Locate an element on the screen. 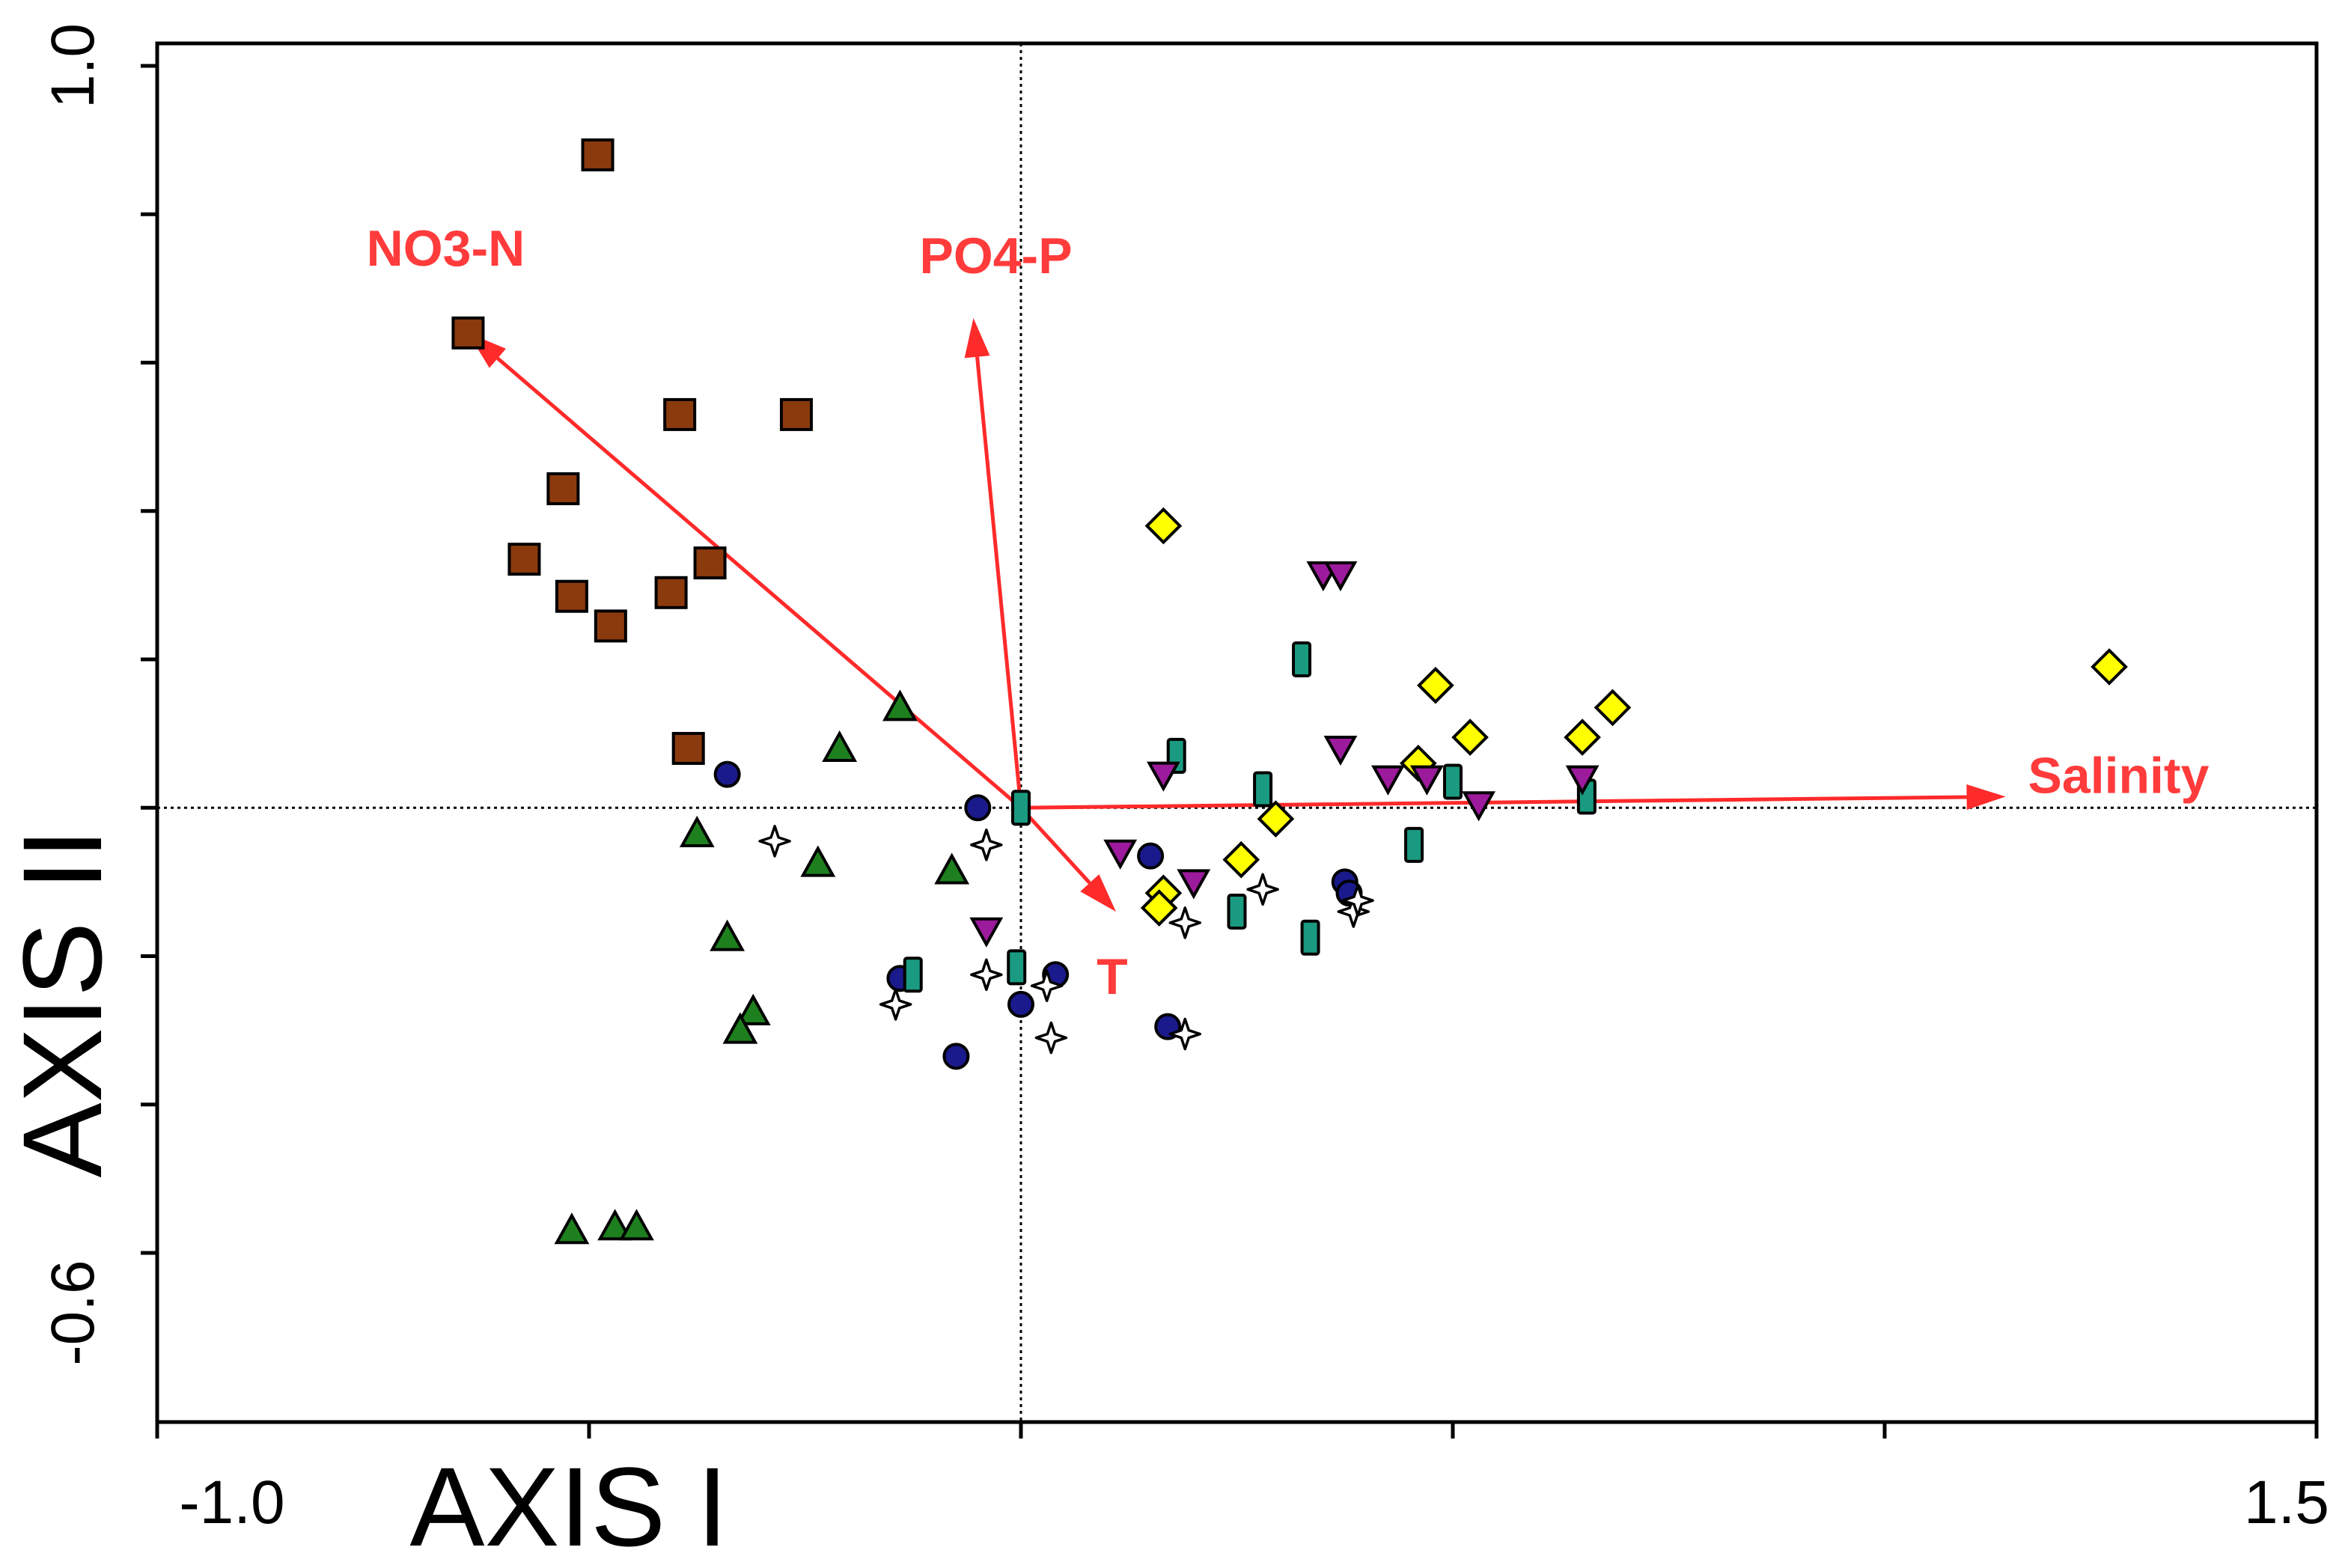 The height and width of the screenshot is (1568, 2339). x-axis-title: AXIS I is located at coordinates (568, 1506).